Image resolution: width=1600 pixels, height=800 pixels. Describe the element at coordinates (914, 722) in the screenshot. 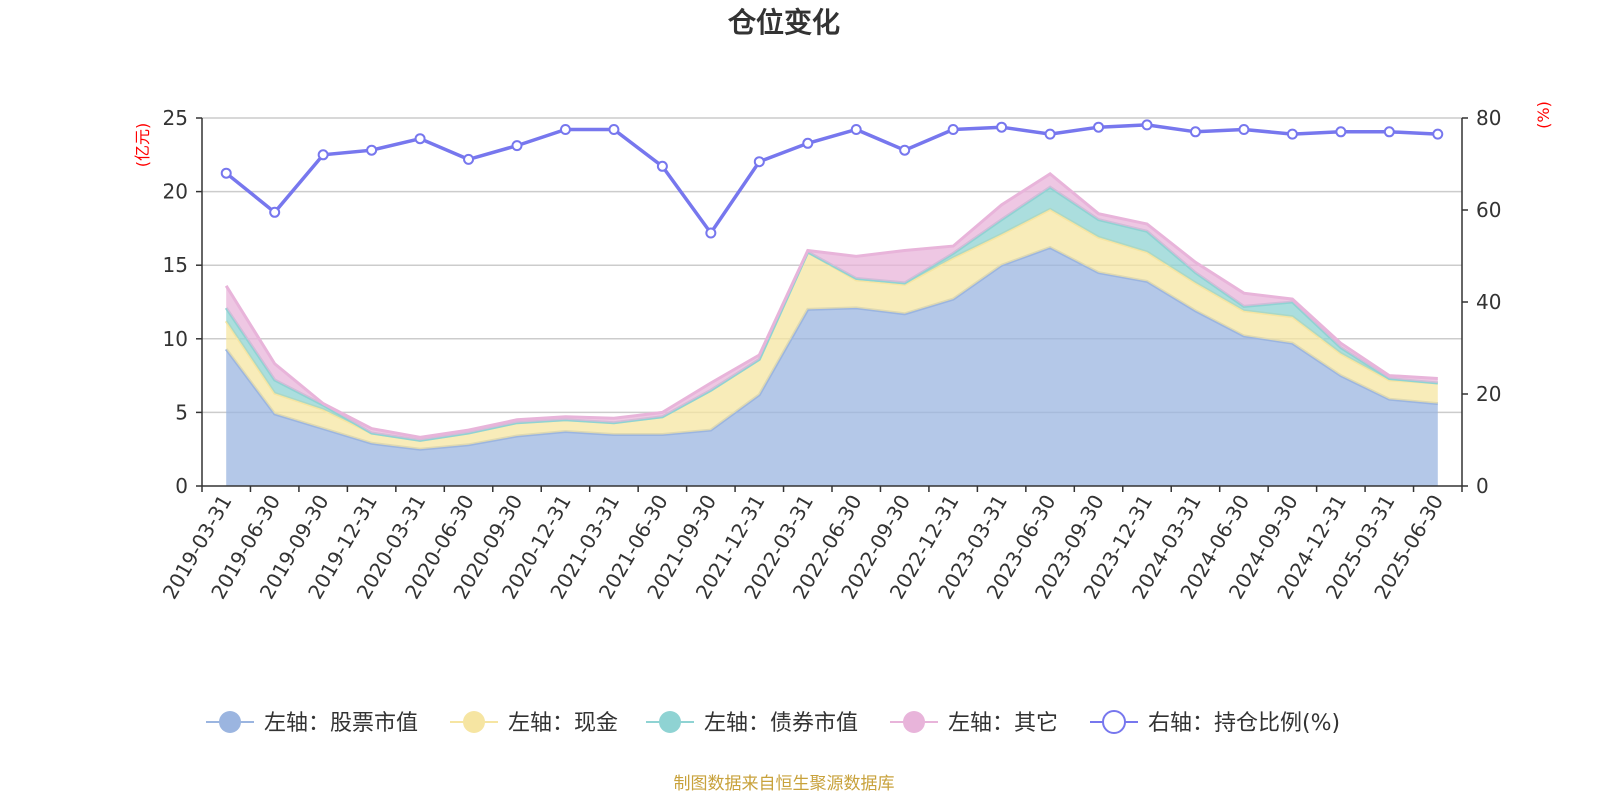

I see `legend-marker-other` at that location.